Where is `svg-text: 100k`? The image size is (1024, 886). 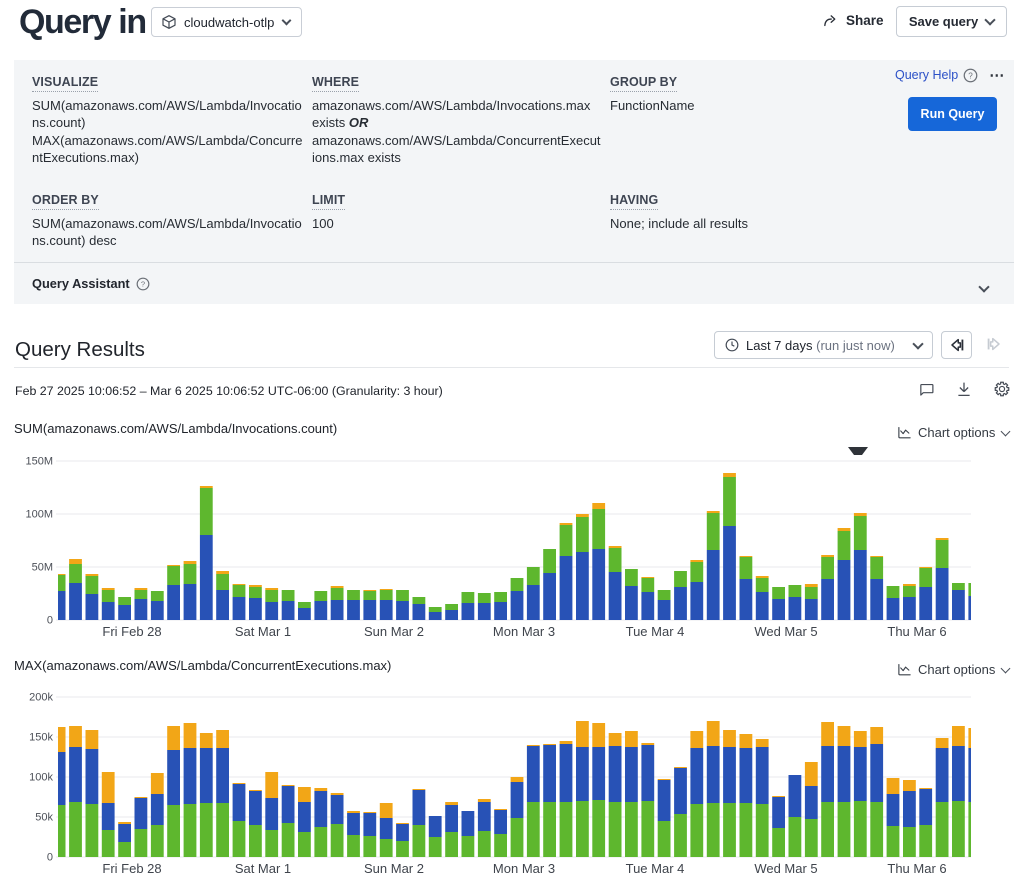
svg-text: 100k is located at coordinates (41, 778).